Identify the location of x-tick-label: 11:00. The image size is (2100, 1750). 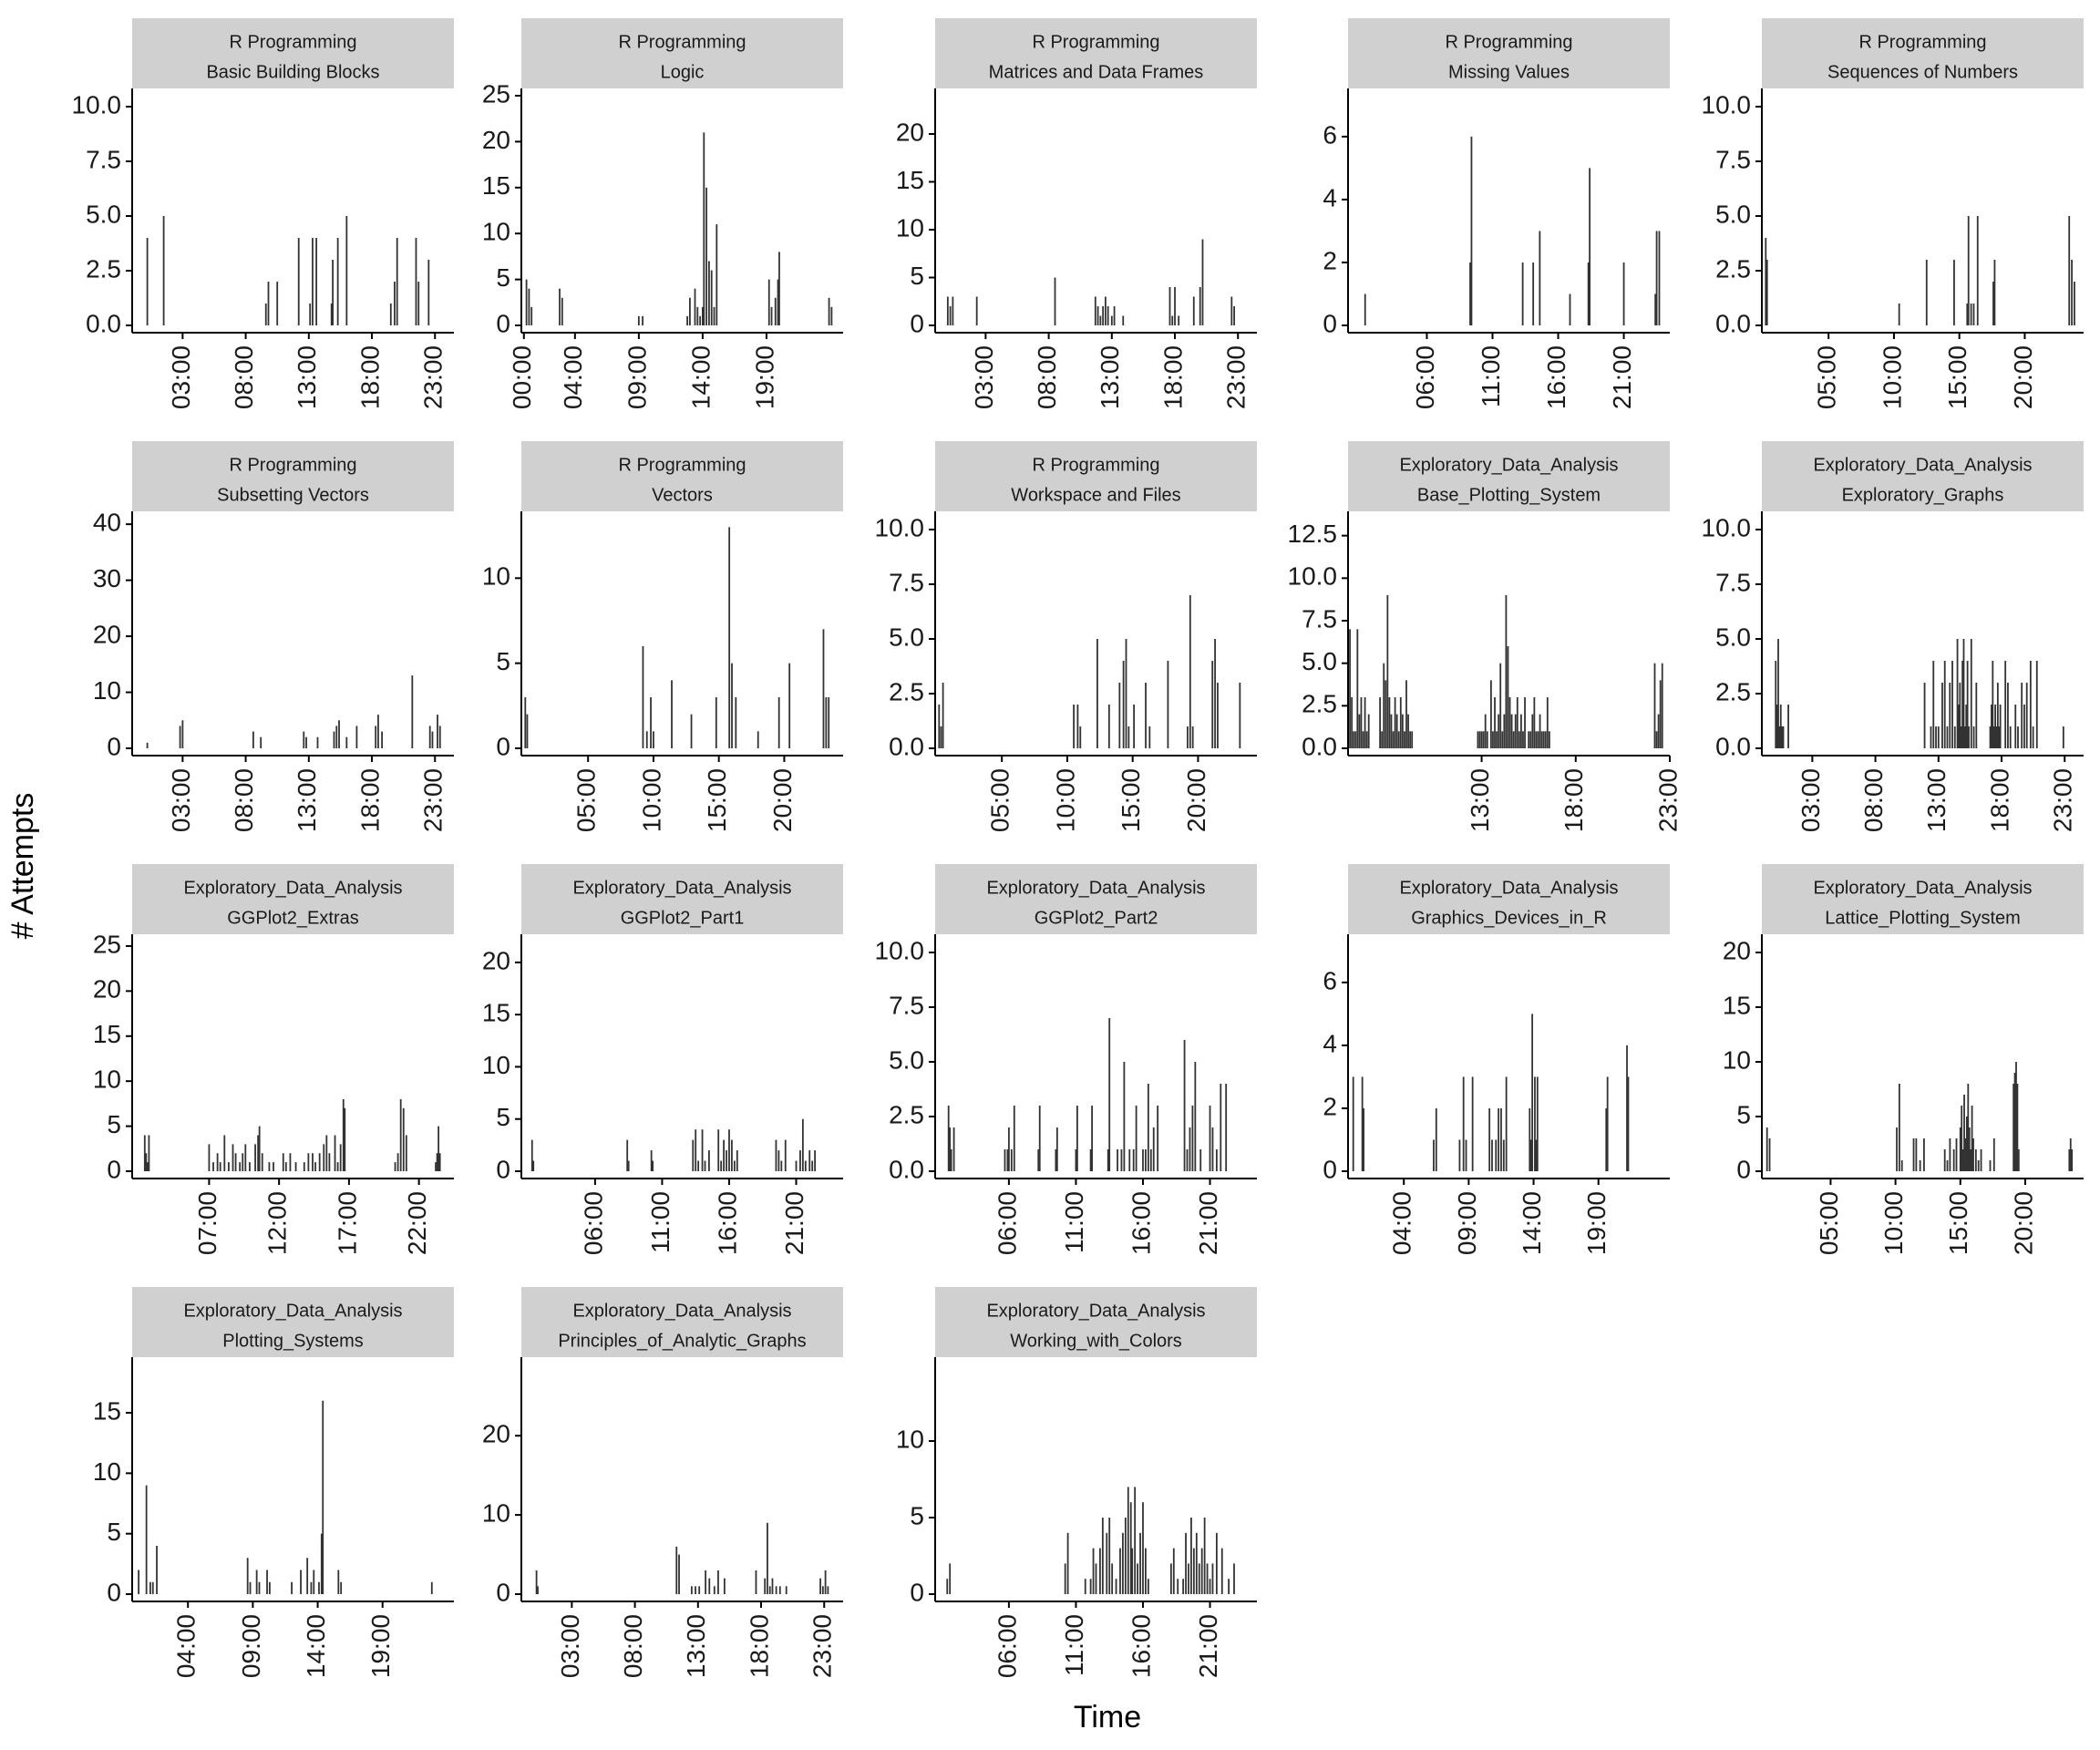
(660, 1222).